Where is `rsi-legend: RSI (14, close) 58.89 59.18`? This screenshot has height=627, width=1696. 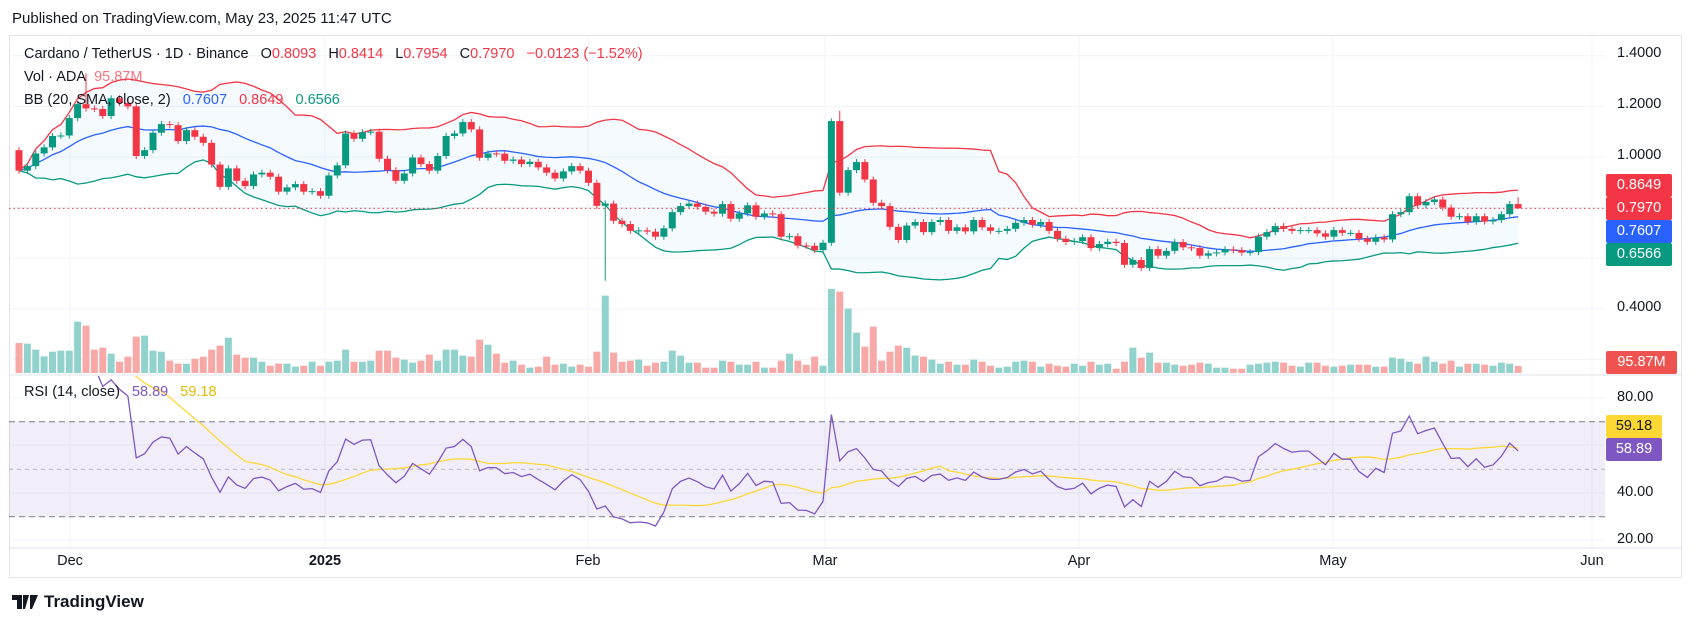
rsi-legend: RSI (14, close) 58.89 59.18 is located at coordinates (120, 392).